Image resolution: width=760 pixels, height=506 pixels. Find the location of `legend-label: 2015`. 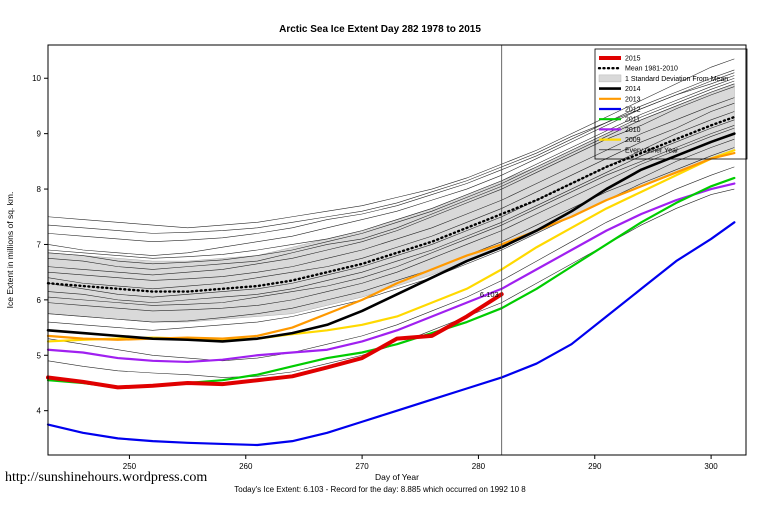

legend-label: 2015 is located at coordinates (633, 59).